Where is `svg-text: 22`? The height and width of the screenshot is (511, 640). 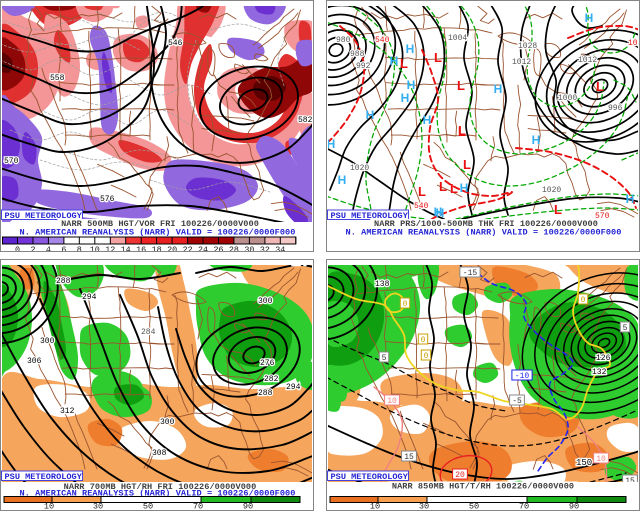
svg-text: 22 is located at coordinates (188, 250).